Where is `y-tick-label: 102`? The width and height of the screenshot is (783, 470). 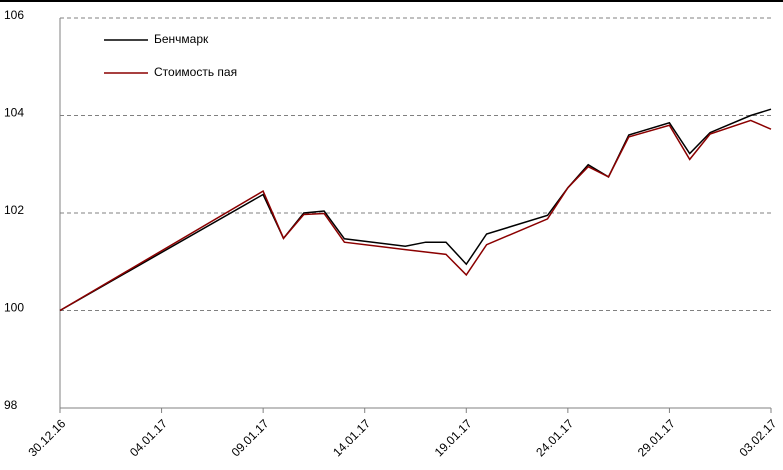 y-tick-label: 102 is located at coordinates (14, 210).